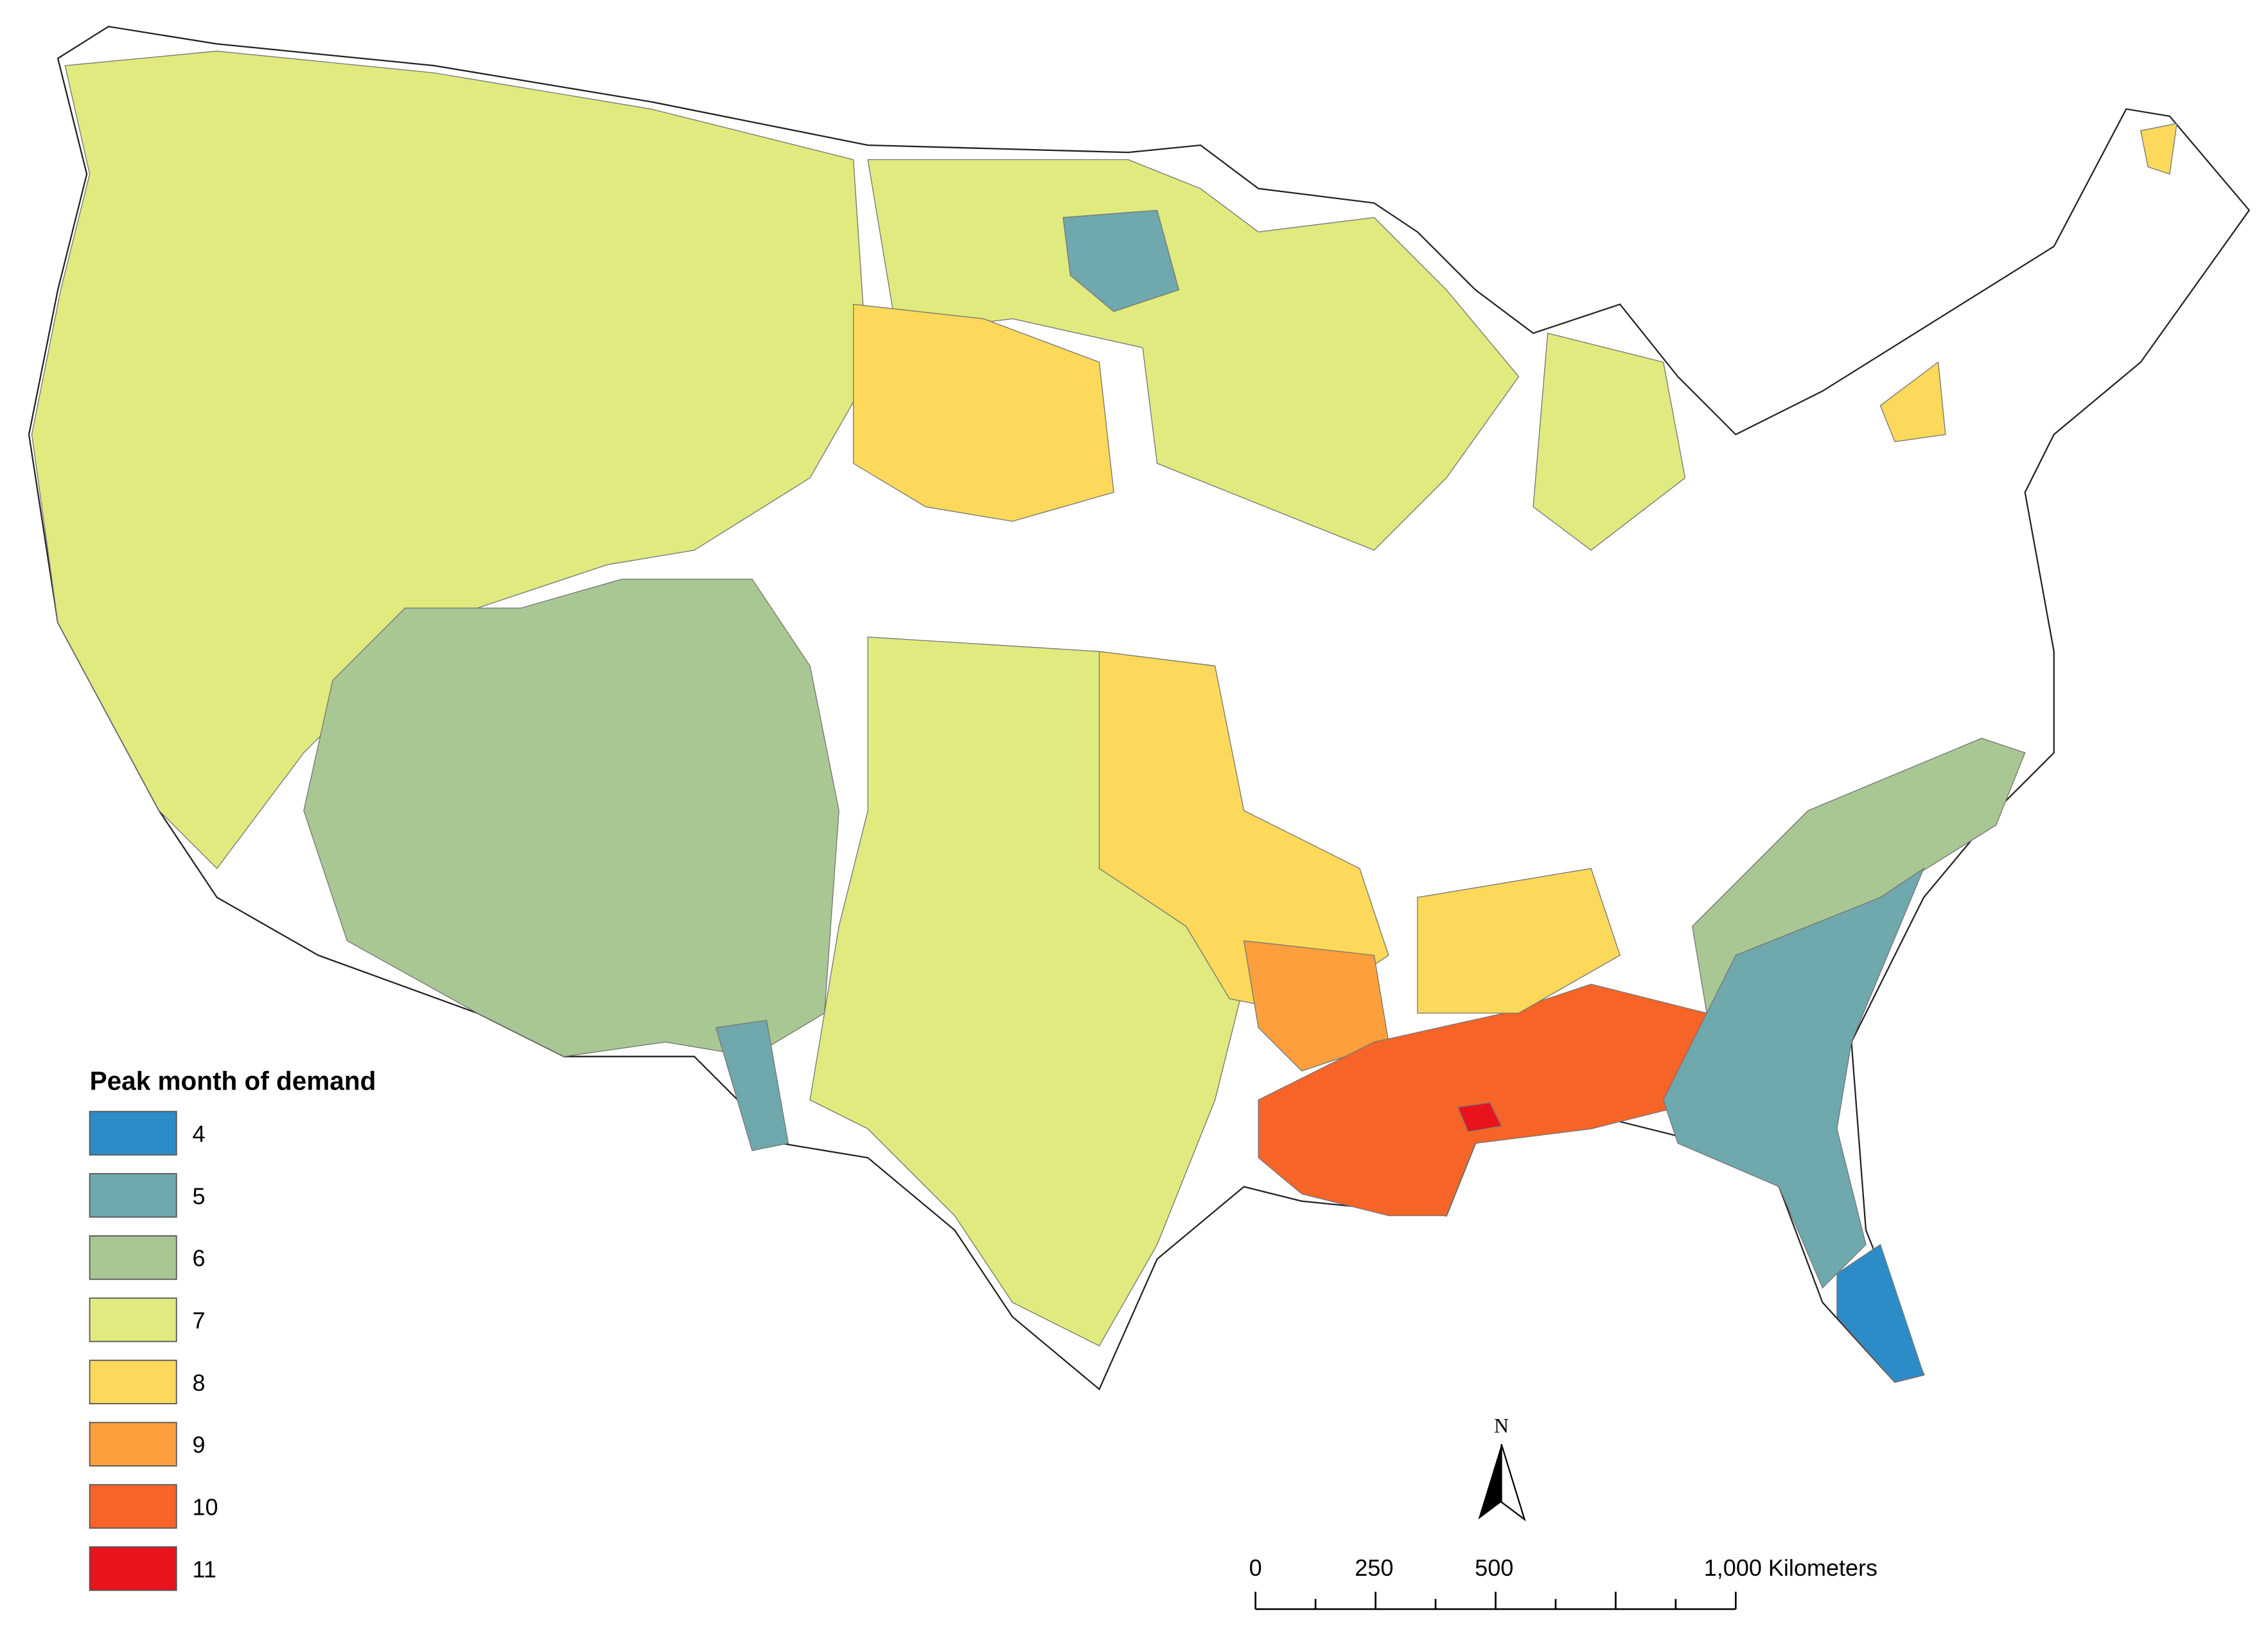  What do you see at coordinates (1513, 1482) in the screenshot?
I see `arrow-right` at bounding box center [1513, 1482].